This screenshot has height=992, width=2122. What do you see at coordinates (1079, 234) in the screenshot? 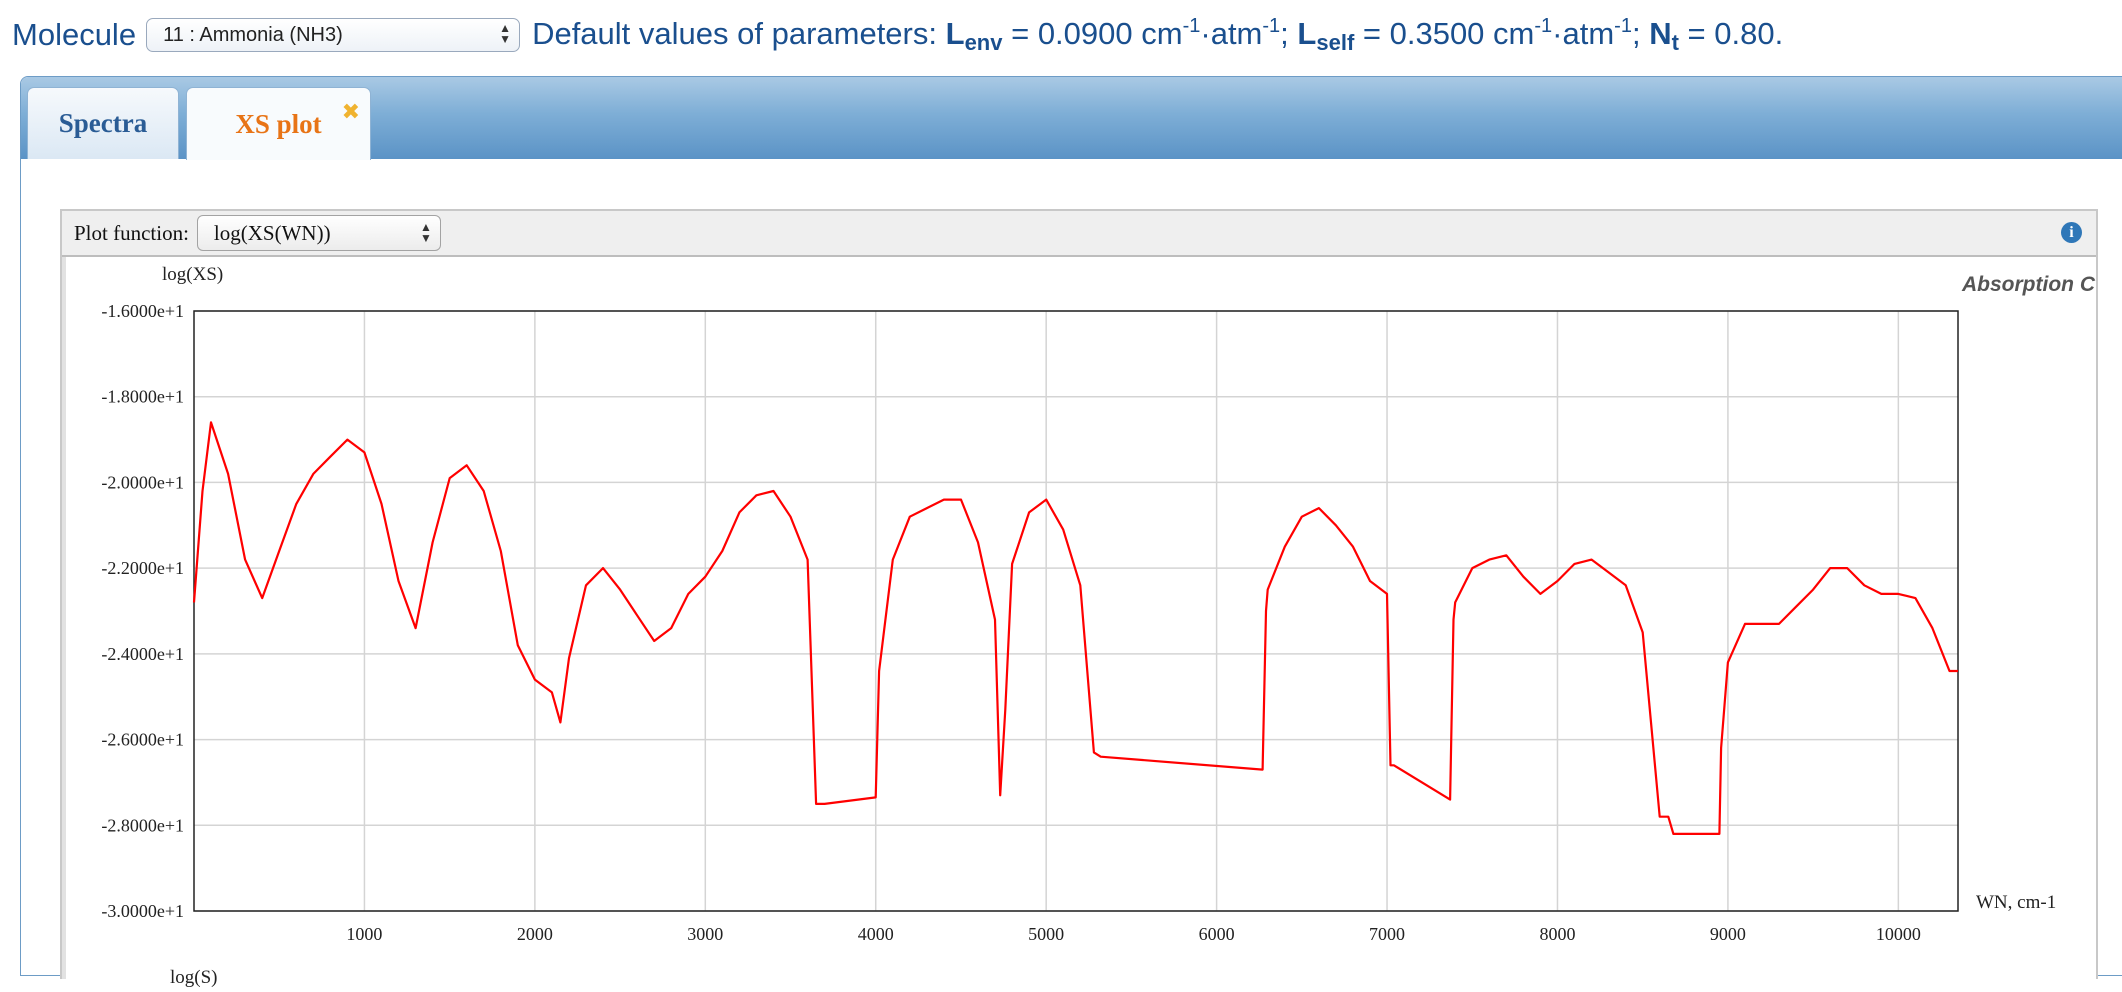
I see `plot-toolbar: Plot function: log(XS(WN)) ▲ ▼ i` at bounding box center [1079, 234].